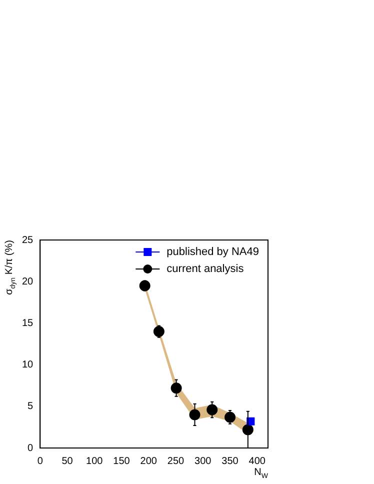  What do you see at coordinates (31, 448) in the screenshot?
I see `y-tick-label: 0` at bounding box center [31, 448].